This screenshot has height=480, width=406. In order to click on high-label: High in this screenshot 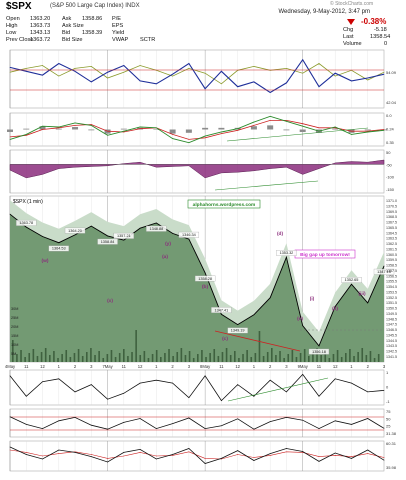, I will do `click(12, 26)`.